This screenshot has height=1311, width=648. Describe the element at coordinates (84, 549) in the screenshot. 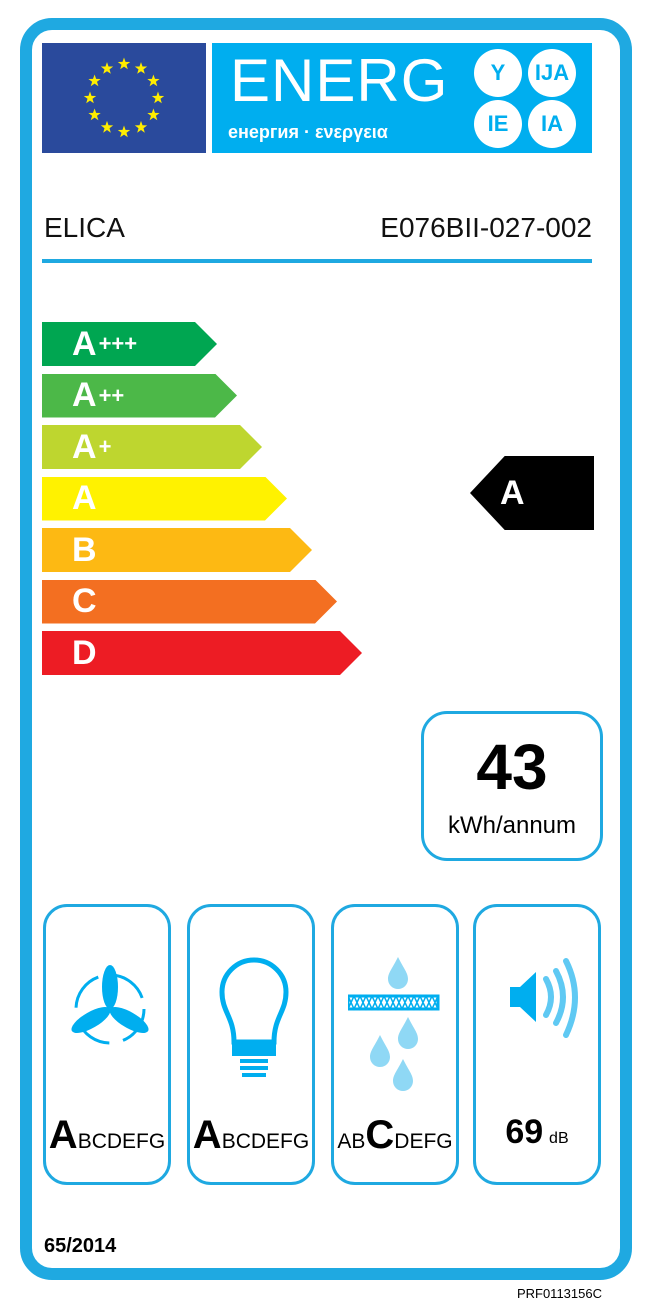

I see `energy-class-label: B` at that location.